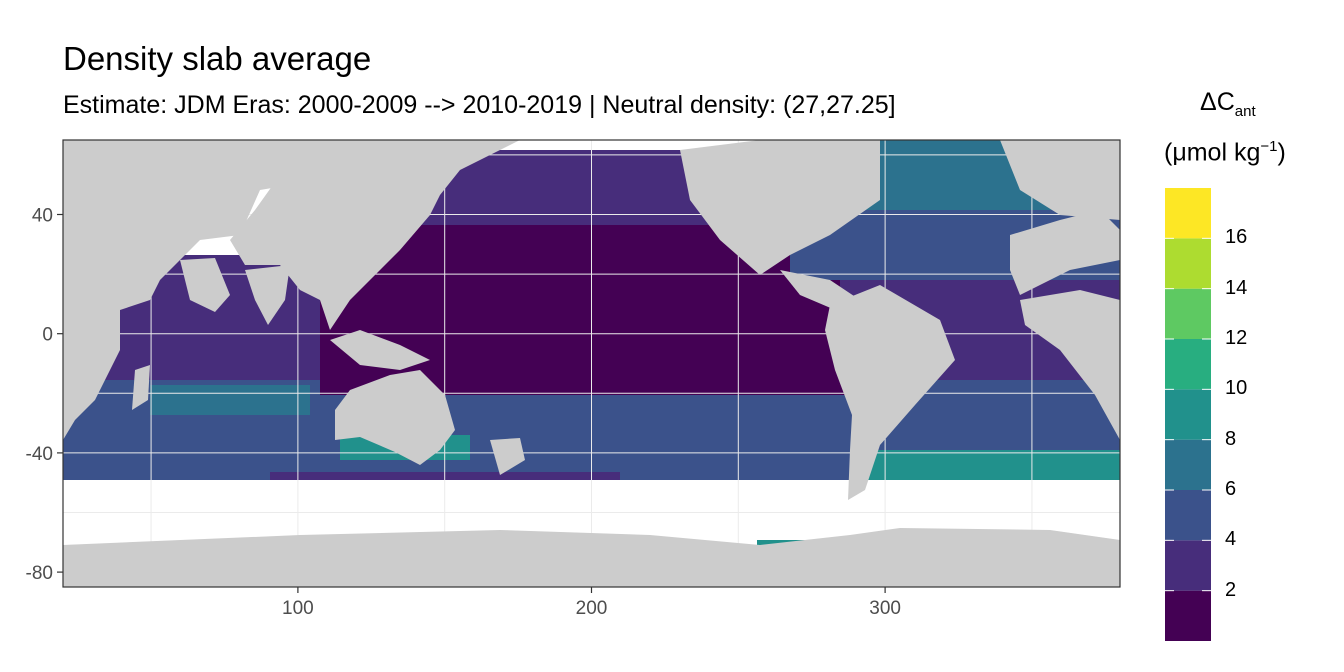 This screenshot has height=672, width=1344. I want to click on legend-tick-label: 12, so click(1236, 338).